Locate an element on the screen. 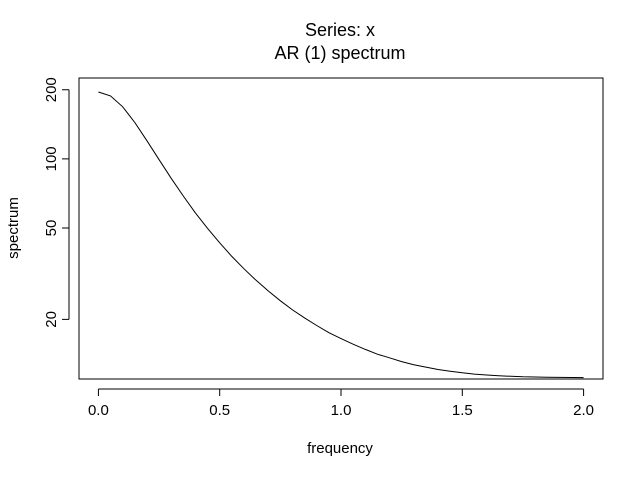 This screenshot has width=643, height=482. x-axis: 0.0 0.5 1.0 1.5 2.0 is located at coordinates (341, 403).